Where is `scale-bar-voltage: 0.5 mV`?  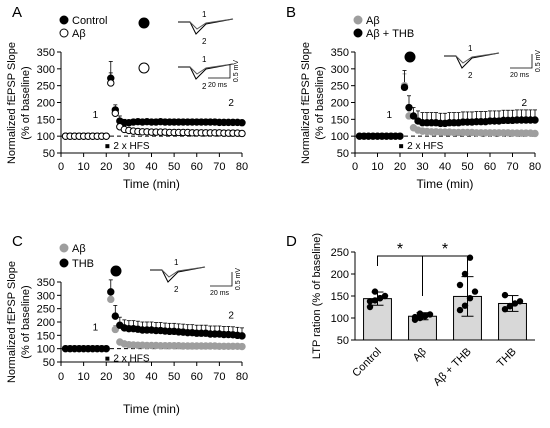 scale-bar-voltage: 0.5 mV is located at coordinates (236, 71).